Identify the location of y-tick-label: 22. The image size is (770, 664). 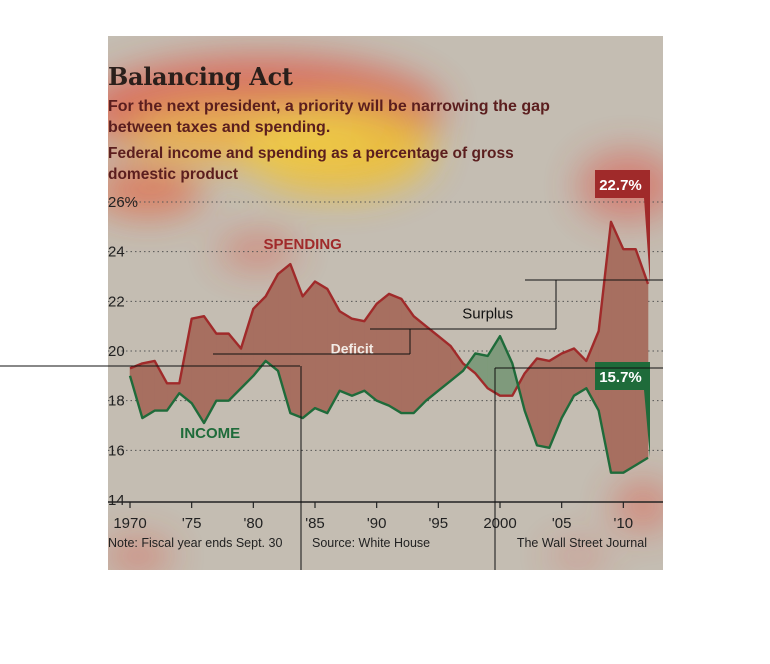
(116, 301).